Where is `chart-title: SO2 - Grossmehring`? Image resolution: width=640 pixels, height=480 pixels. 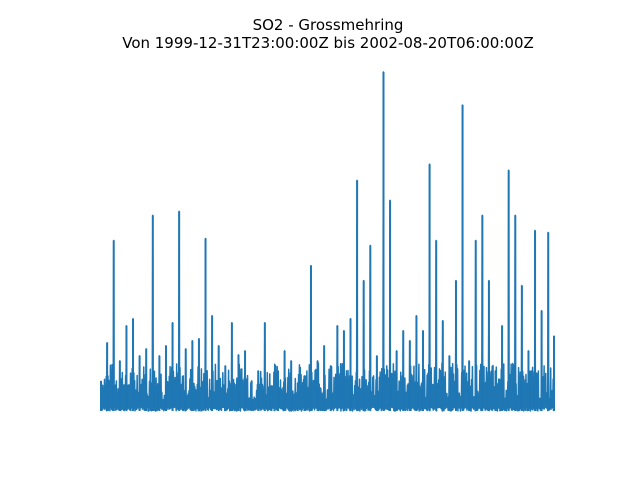
chart-title: SO2 - Grossmehring is located at coordinates (328, 25).